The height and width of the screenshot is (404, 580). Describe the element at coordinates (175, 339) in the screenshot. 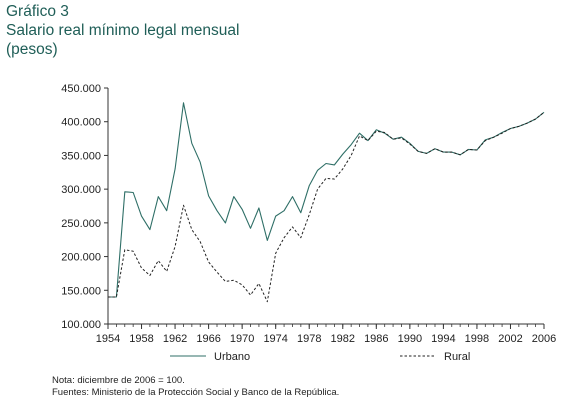

I see `x-tick-label: 1962` at that location.